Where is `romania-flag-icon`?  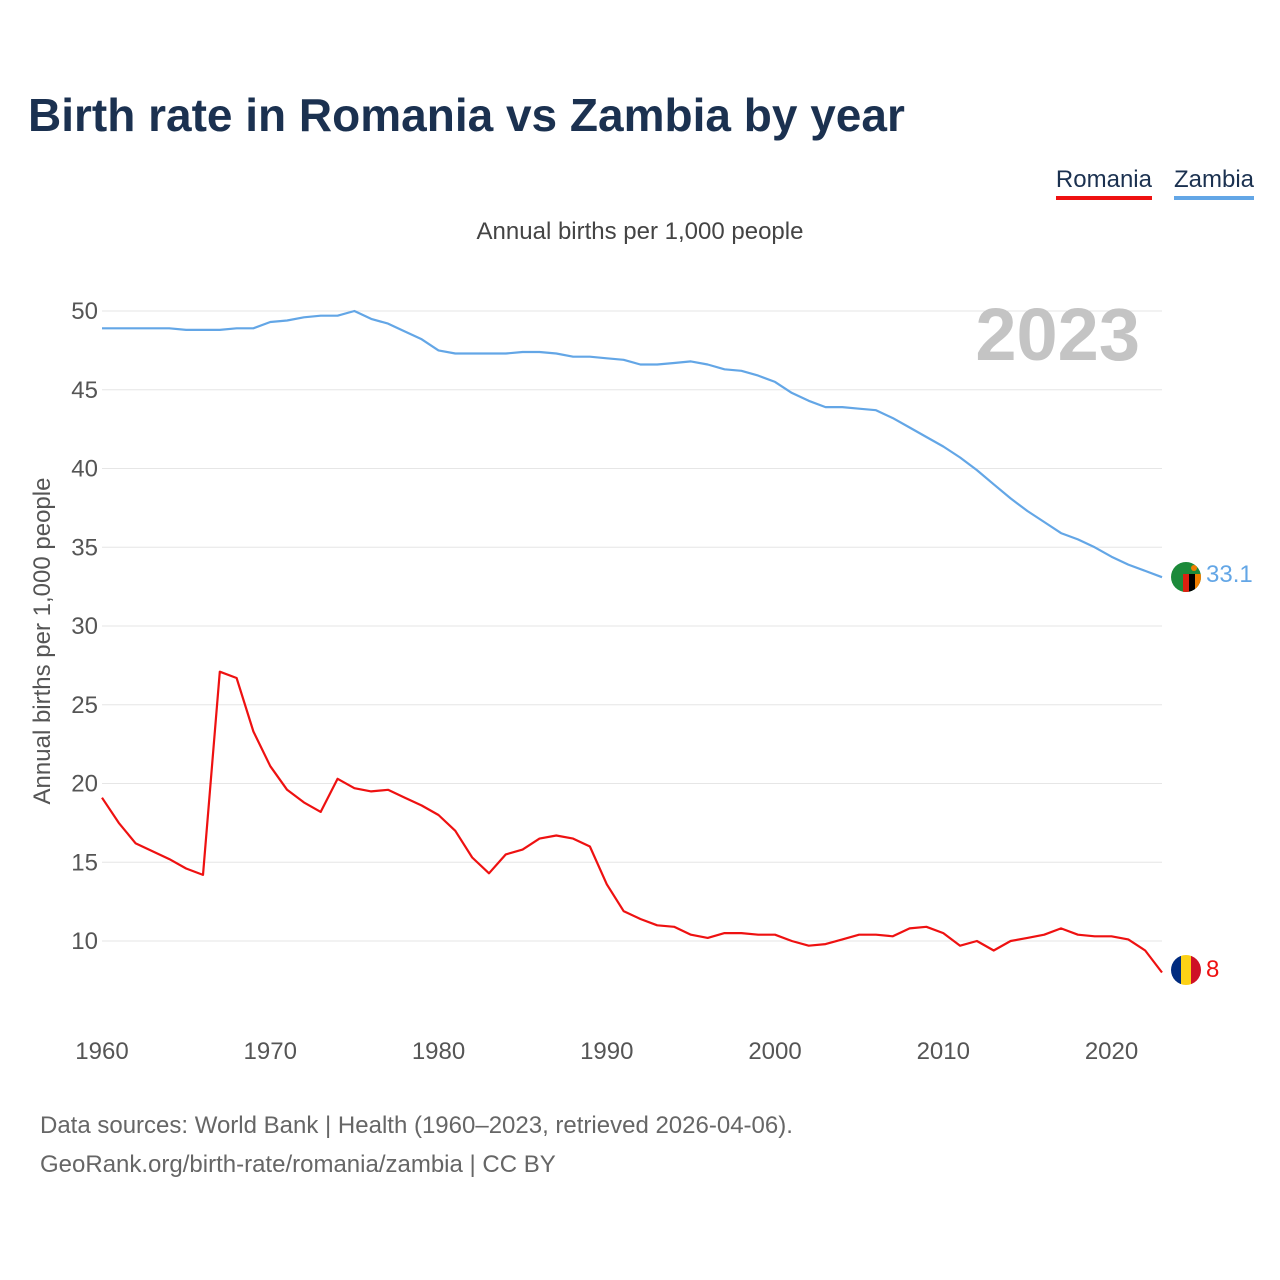
romania-flag-icon is located at coordinates (1186, 970).